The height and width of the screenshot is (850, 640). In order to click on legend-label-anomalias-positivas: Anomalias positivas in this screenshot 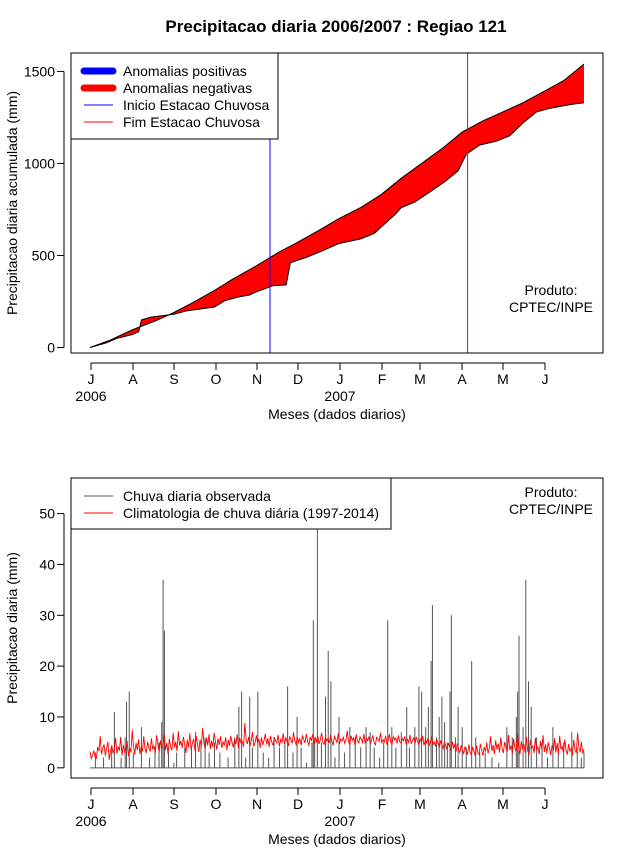, I will do `click(185, 71)`.